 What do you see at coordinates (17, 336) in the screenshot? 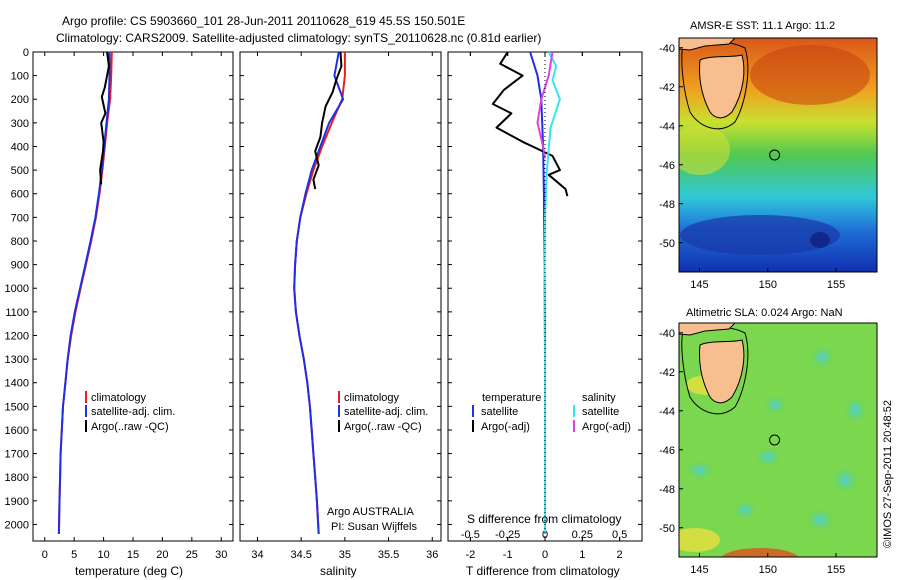
I see `depth-tick-label: 1200` at bounding box center [17, 336].